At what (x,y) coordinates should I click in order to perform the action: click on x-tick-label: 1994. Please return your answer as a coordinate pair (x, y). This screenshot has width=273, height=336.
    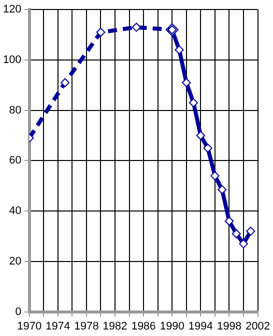
    Looking at the image, I should click on (200, 326).